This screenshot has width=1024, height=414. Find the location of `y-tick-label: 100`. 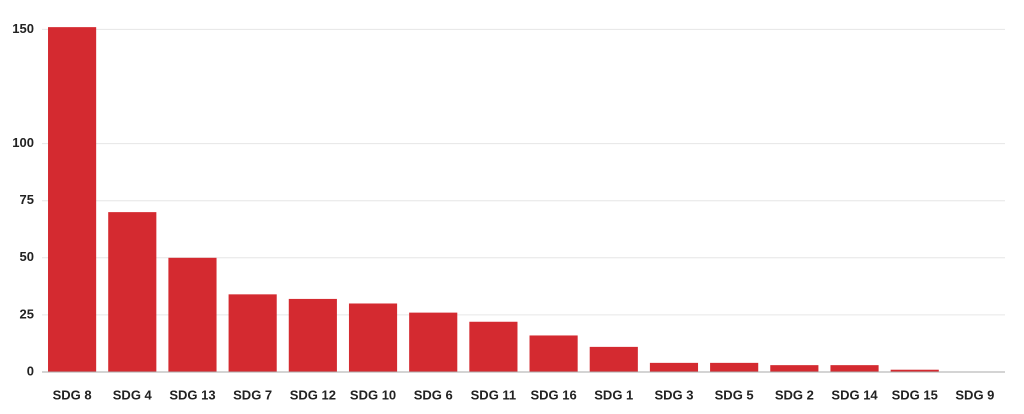

y-tick-label: 100 is located at coordinates (23, 142).